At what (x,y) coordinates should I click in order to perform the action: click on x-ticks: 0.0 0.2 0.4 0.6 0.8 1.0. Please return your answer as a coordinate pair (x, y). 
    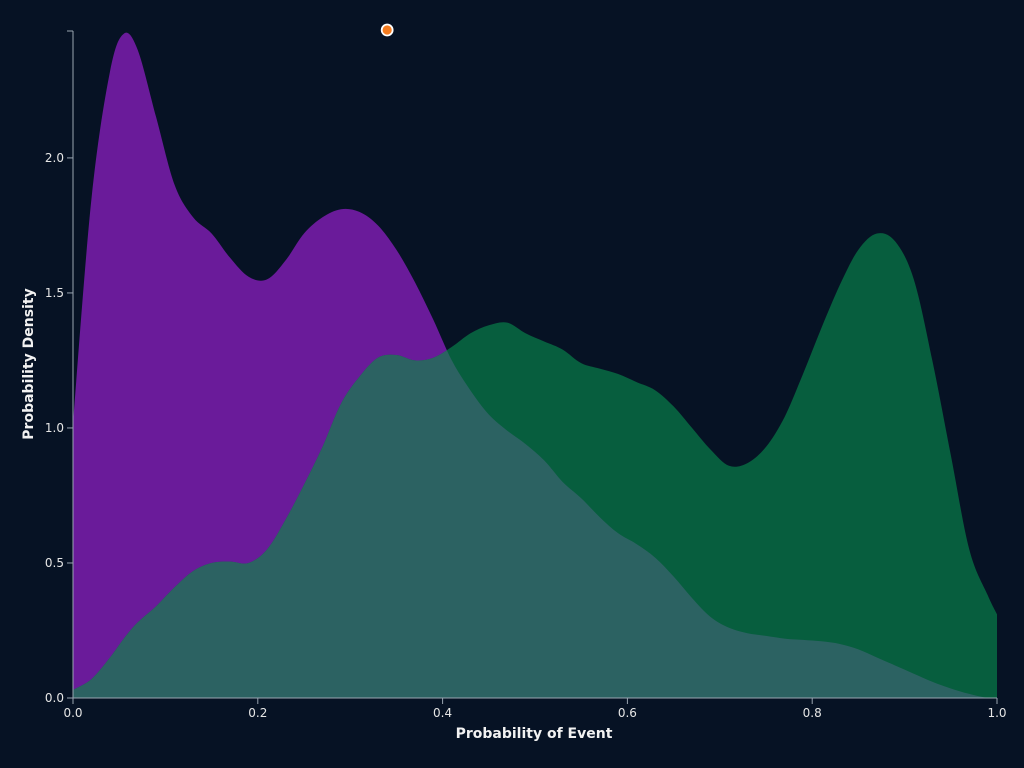
    Looking at the image, I should click on (535, 709).